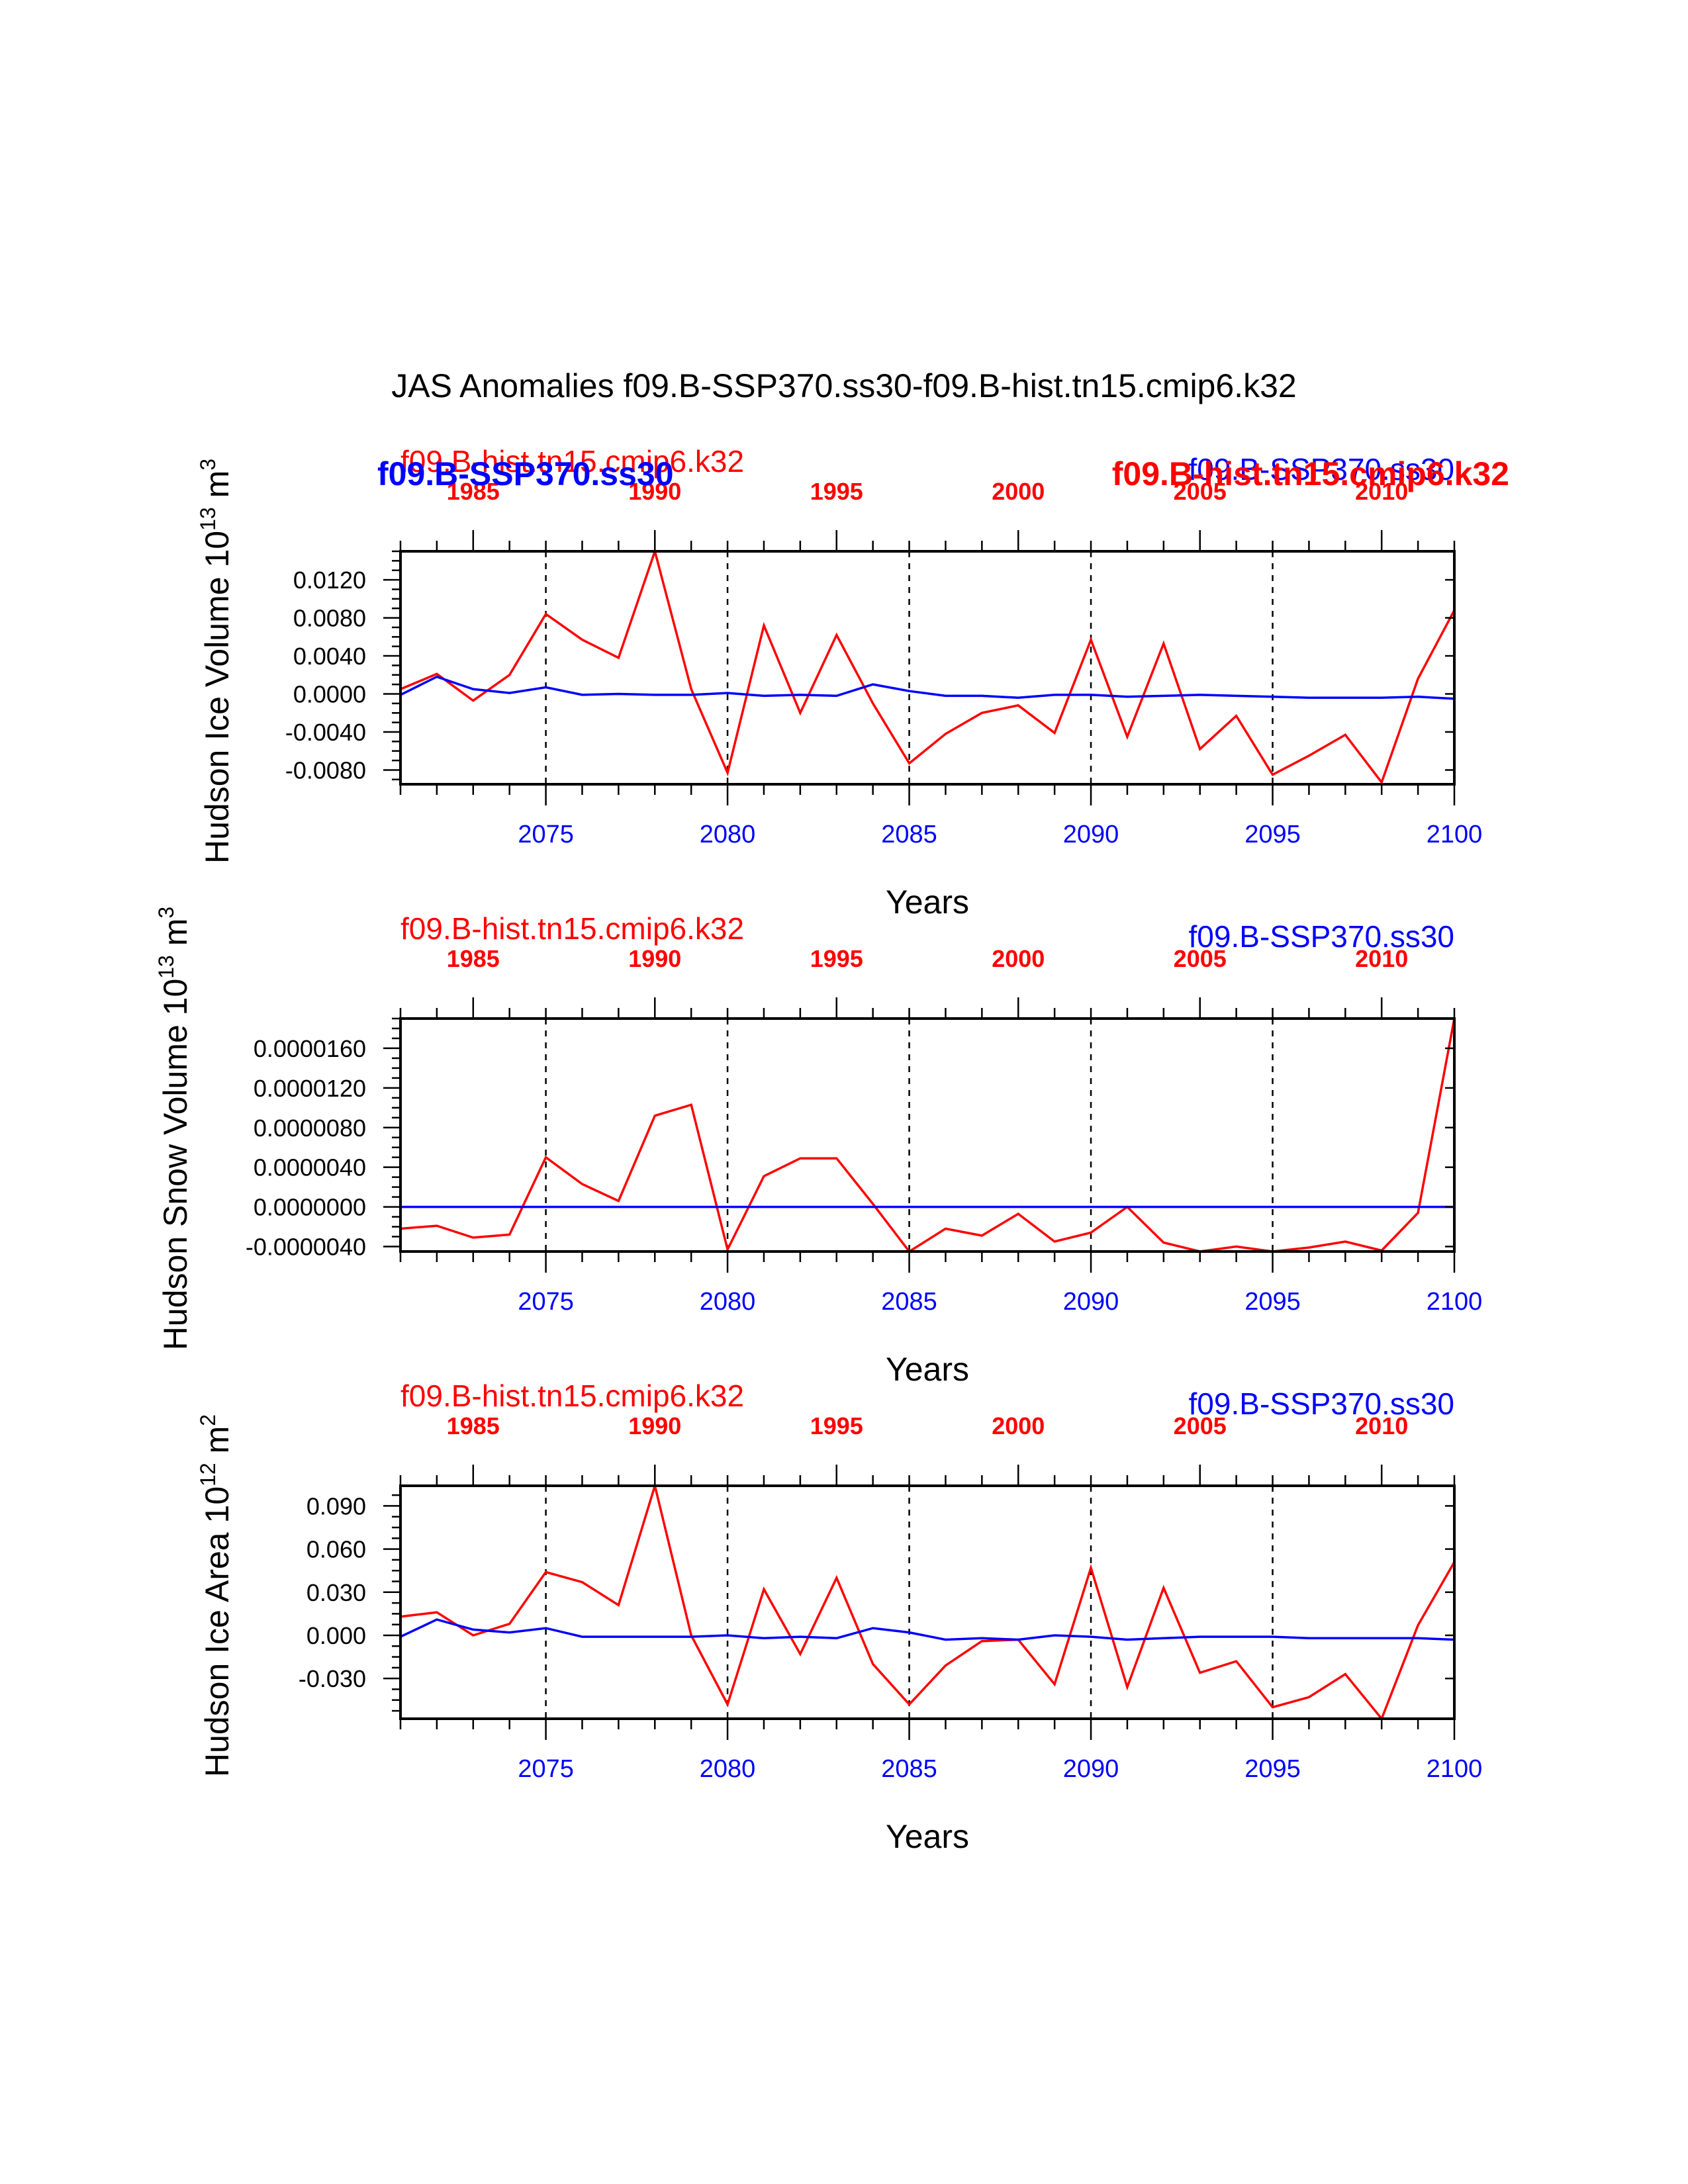  Describe the element at coordinates (310, 1088) in the screenshot. I see `y-tick-label: 0.0000120` at that location.